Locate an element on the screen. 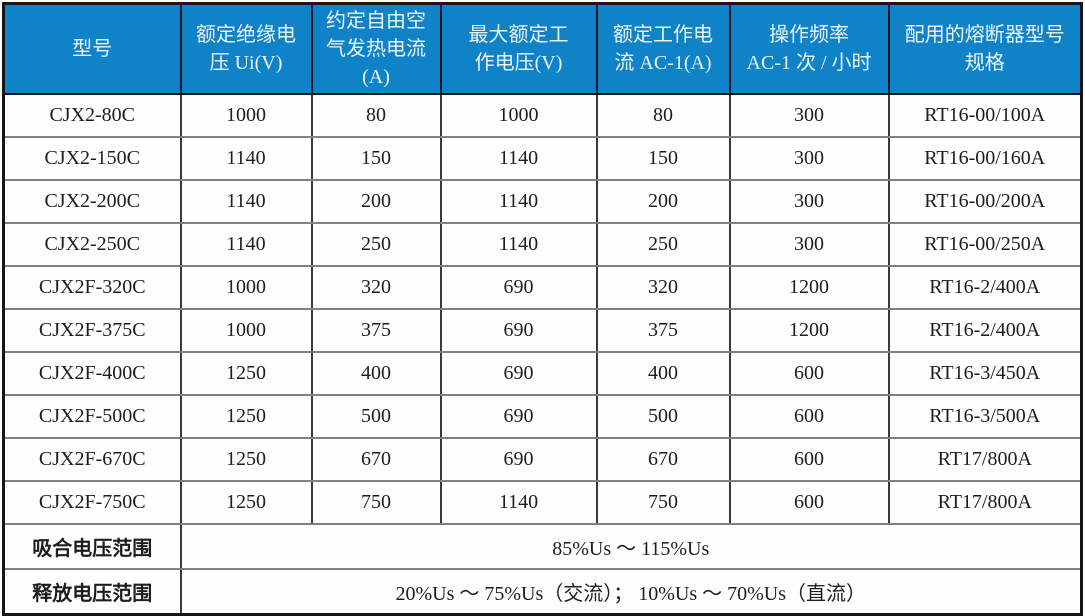  column-header-thermal-current: 约定自由空 气发热电流 (A) is located at coordinates (376, 48).